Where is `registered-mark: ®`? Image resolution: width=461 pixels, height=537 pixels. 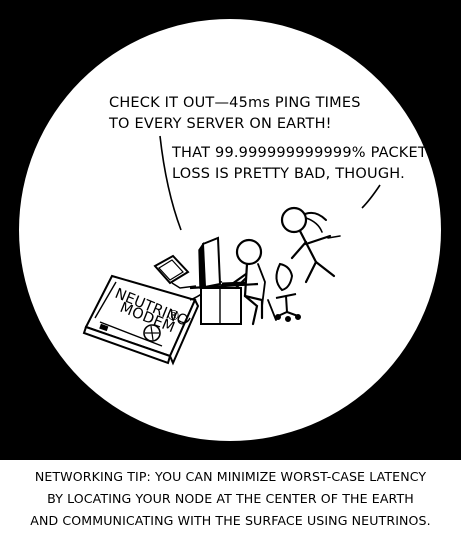 registered-mark: ® is located at coordinates (173, 316).